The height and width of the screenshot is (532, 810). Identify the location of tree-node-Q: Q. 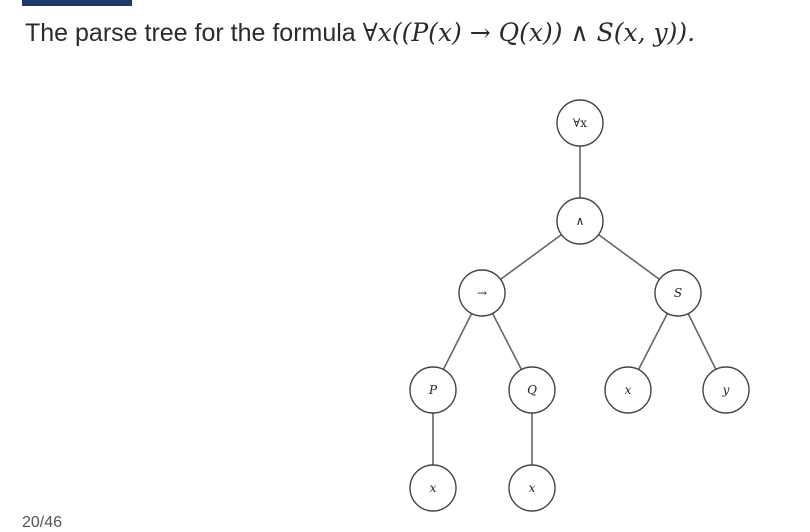
(532, 390).